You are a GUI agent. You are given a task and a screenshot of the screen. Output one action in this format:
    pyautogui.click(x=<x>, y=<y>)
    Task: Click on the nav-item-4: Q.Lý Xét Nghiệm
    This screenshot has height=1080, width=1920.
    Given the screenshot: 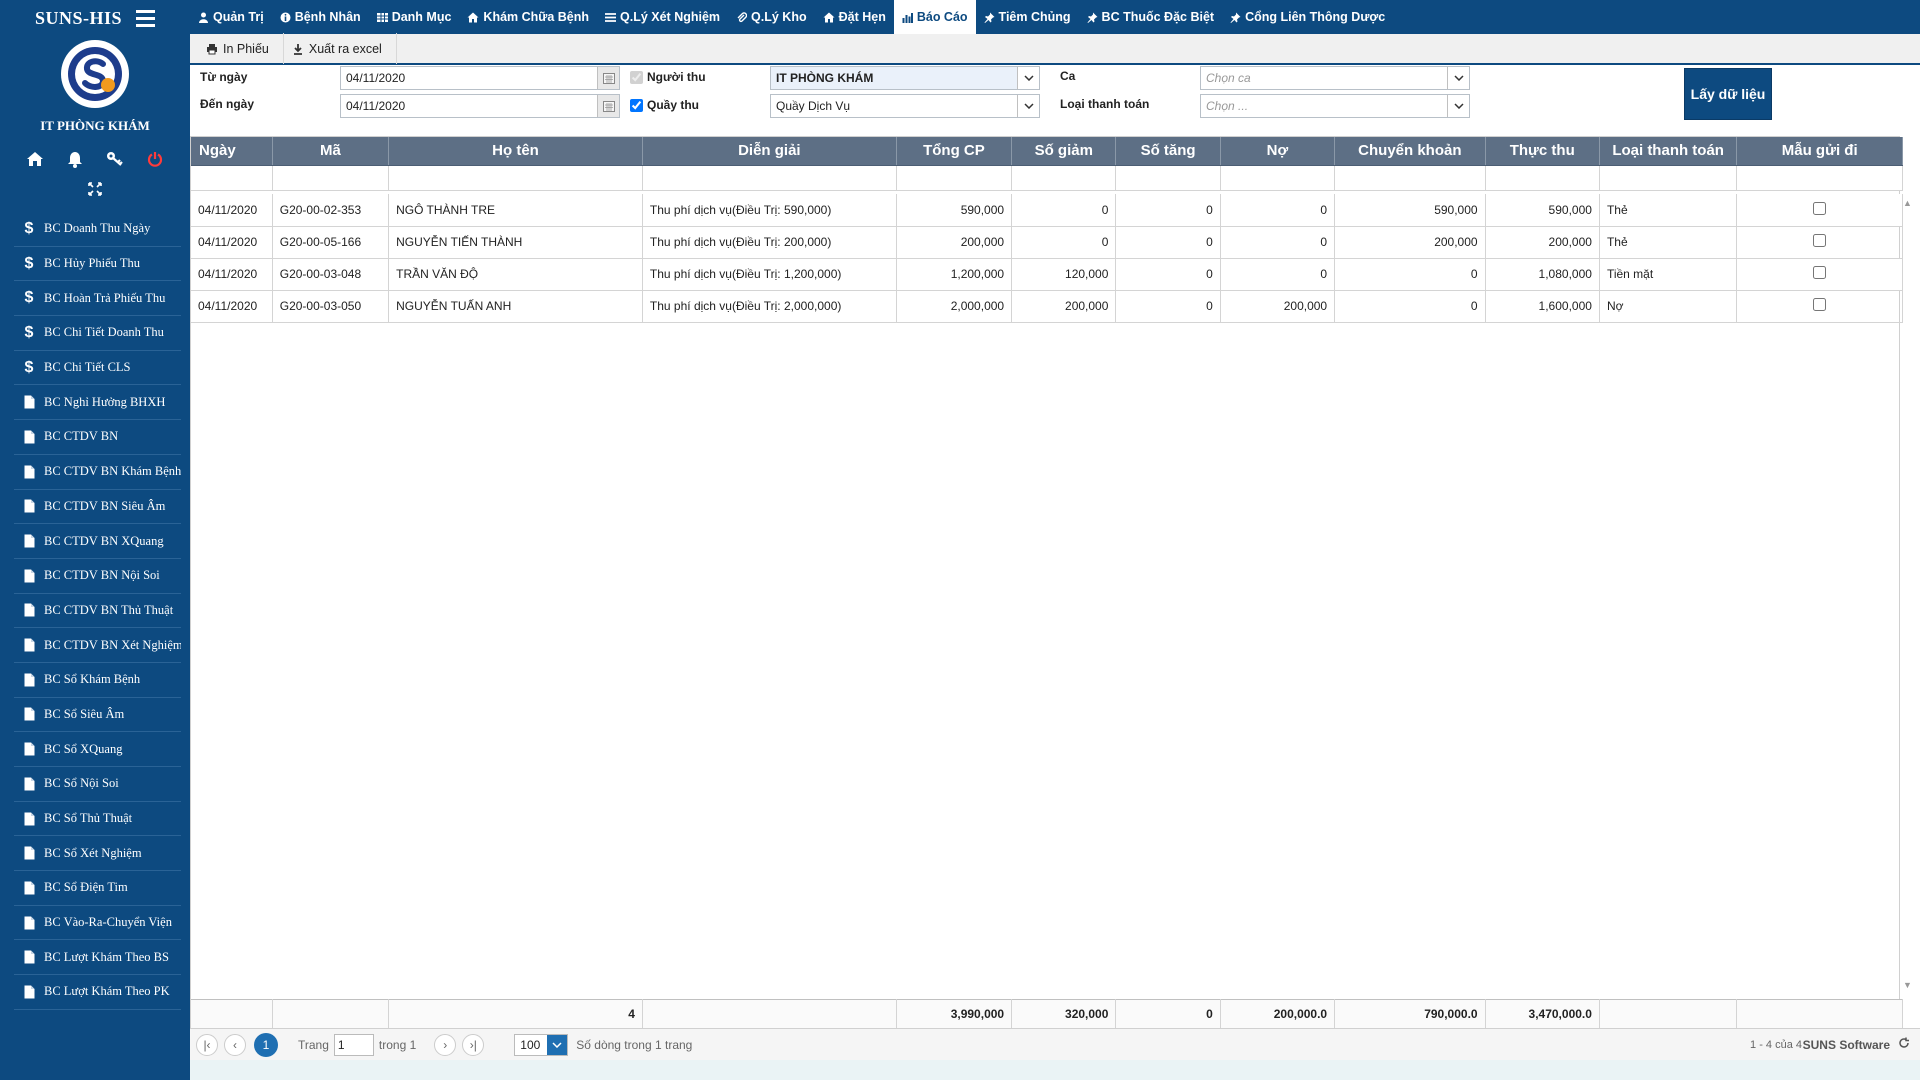 What is the action you would take?
    pyautogui.click(x=662, y=17)
    